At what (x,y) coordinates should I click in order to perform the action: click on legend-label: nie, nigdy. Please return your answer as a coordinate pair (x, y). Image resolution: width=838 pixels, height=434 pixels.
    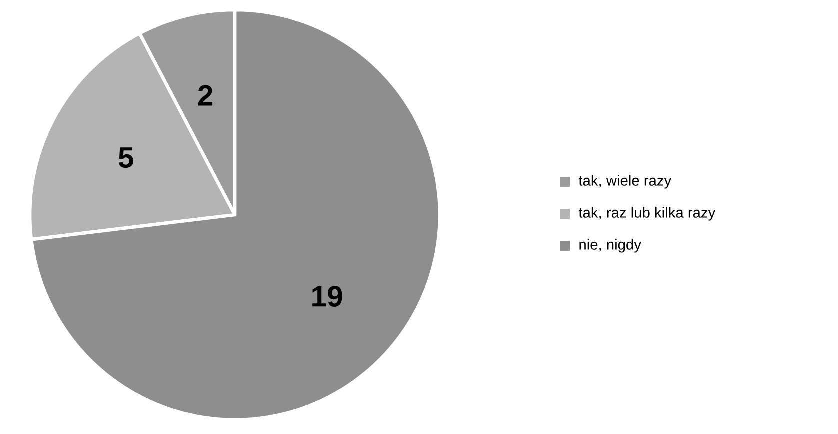
    Looking at the image, I should click on (611, 246).